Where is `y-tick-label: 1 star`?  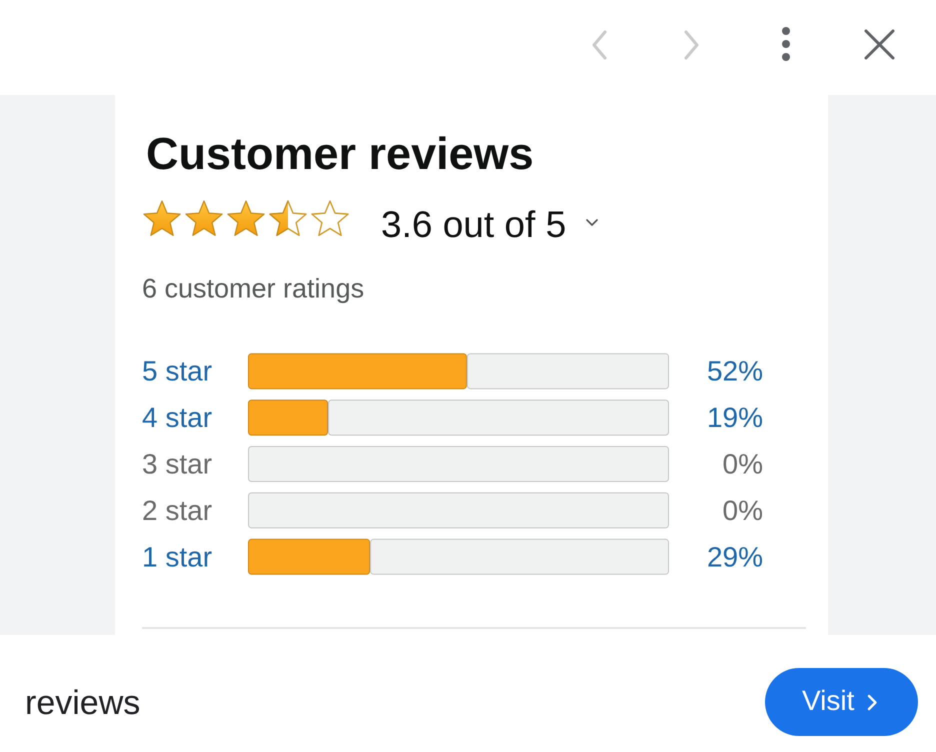 y-tick-label: 1 star is located at coordinates (177, 556).